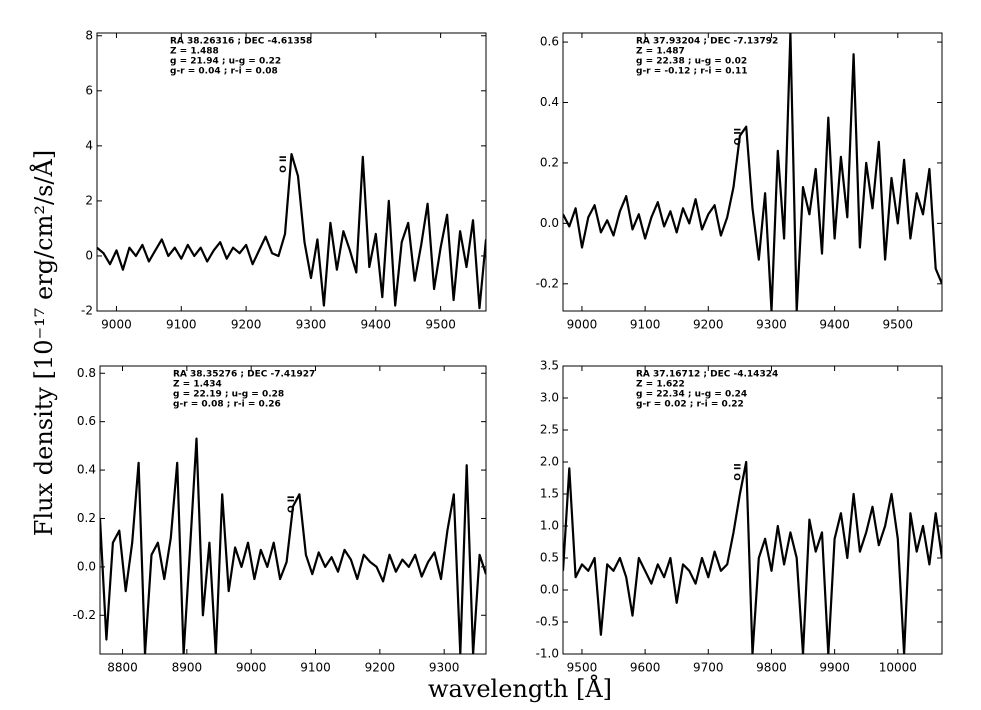  What do you see at coordinates (690, 405) in the screenshot?
I see `annotation: g-r = 0.02 ; r-i = 0.22` at bounding box center [690, 405].